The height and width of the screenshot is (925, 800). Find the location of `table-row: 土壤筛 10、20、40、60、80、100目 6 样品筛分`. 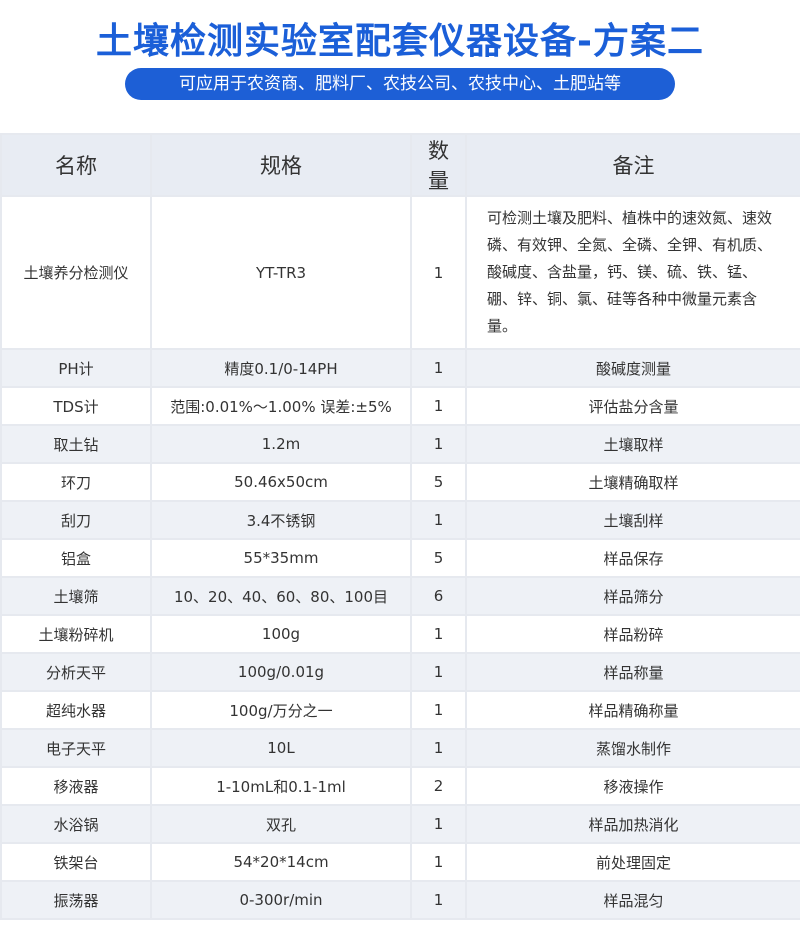

table-row: 土壤筛 10、20、40、60、80、100目 6 样品筛分 is located at coordinates (400, 596).